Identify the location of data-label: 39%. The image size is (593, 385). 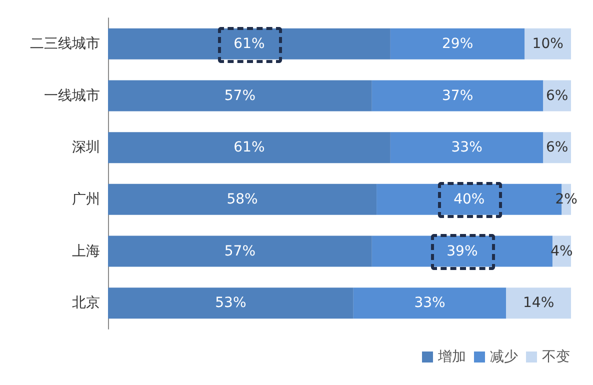
(462, 251).